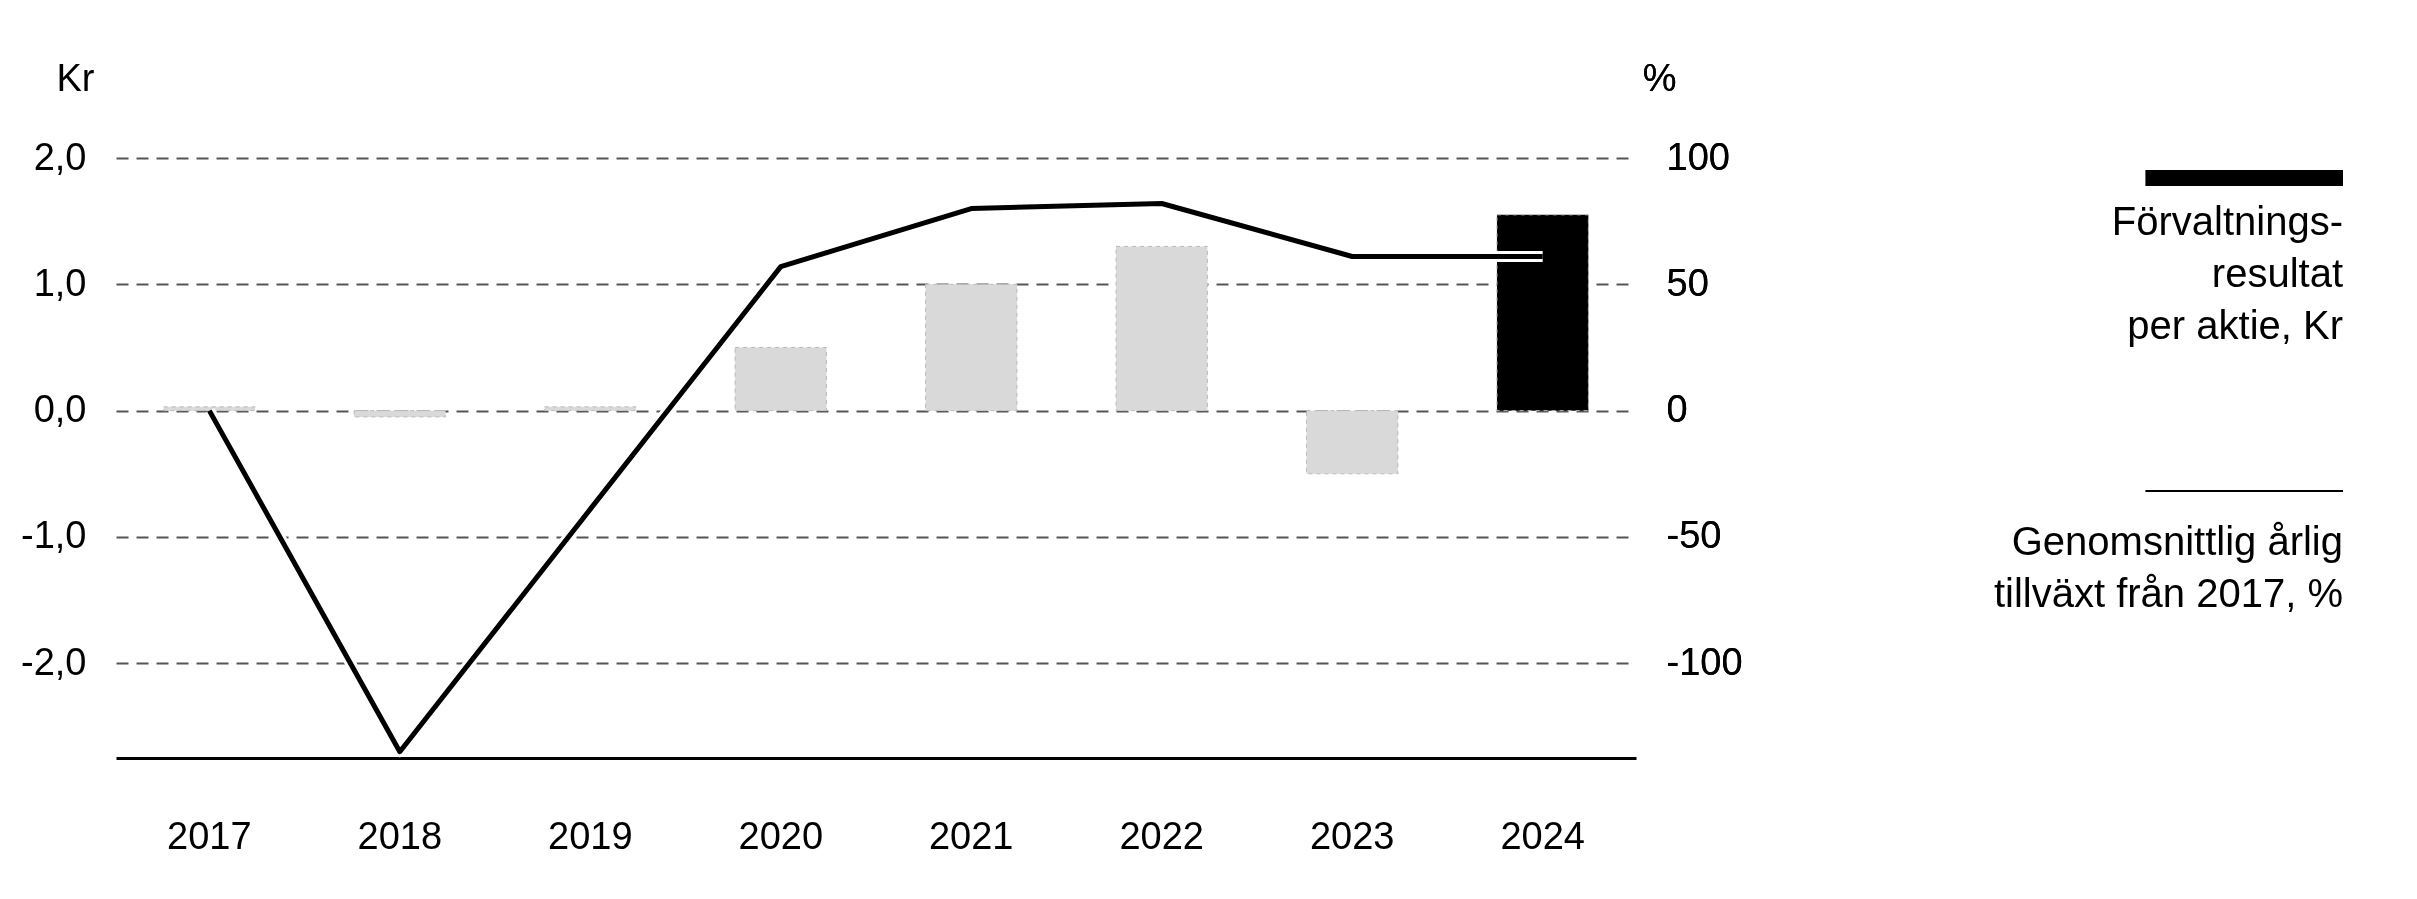  What do you see at coordinates (54, 661) in the screenshot?
I see `y-tick-label: -2,0` at bounding box center [54, 661].